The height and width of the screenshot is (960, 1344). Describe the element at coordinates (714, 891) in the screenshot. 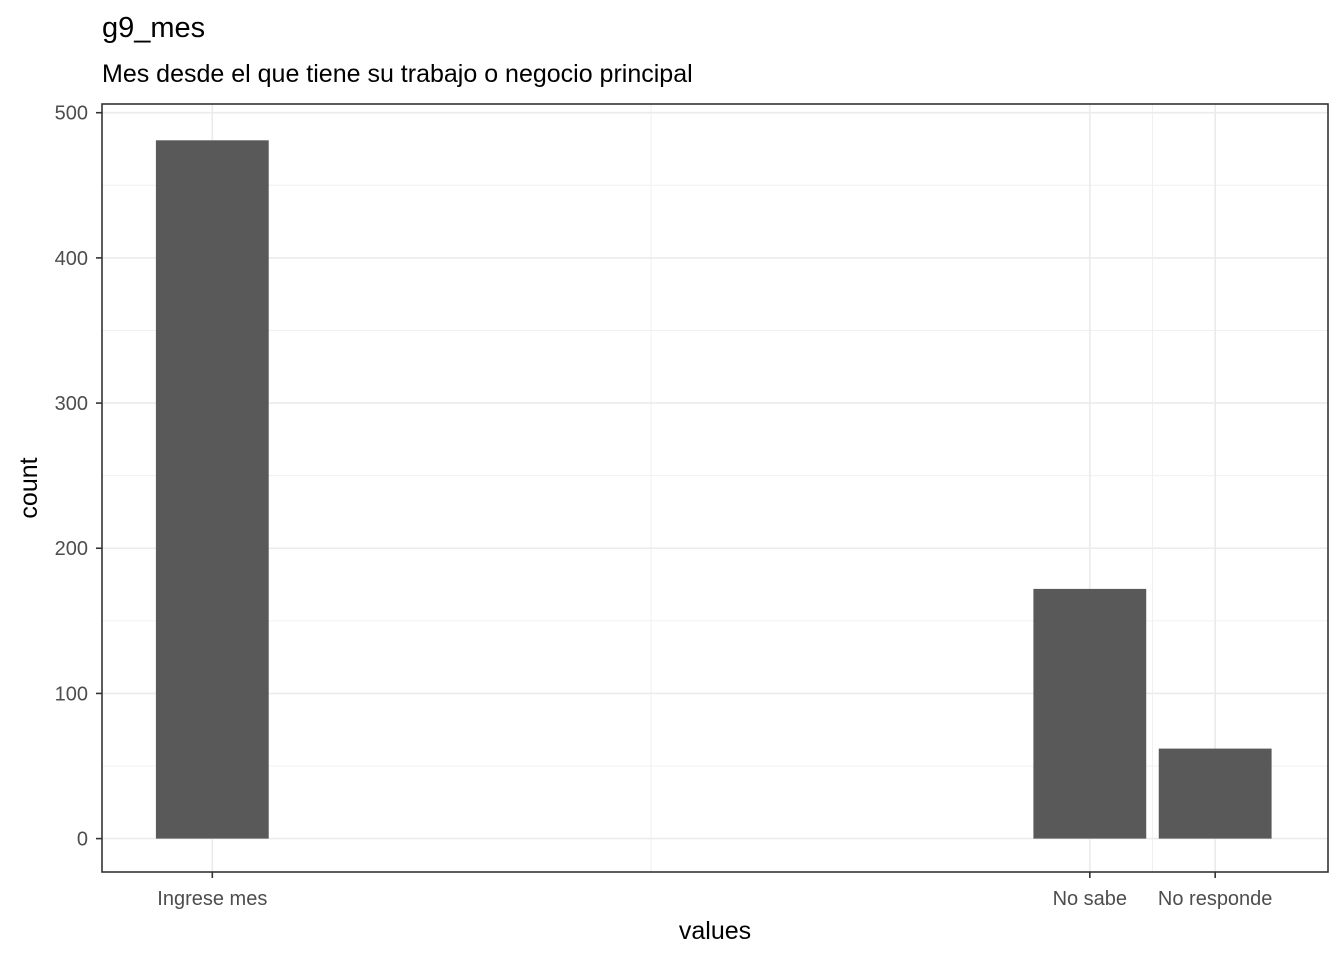

I see `x-axis: Ingrese mes No sabe No responde` at that location.